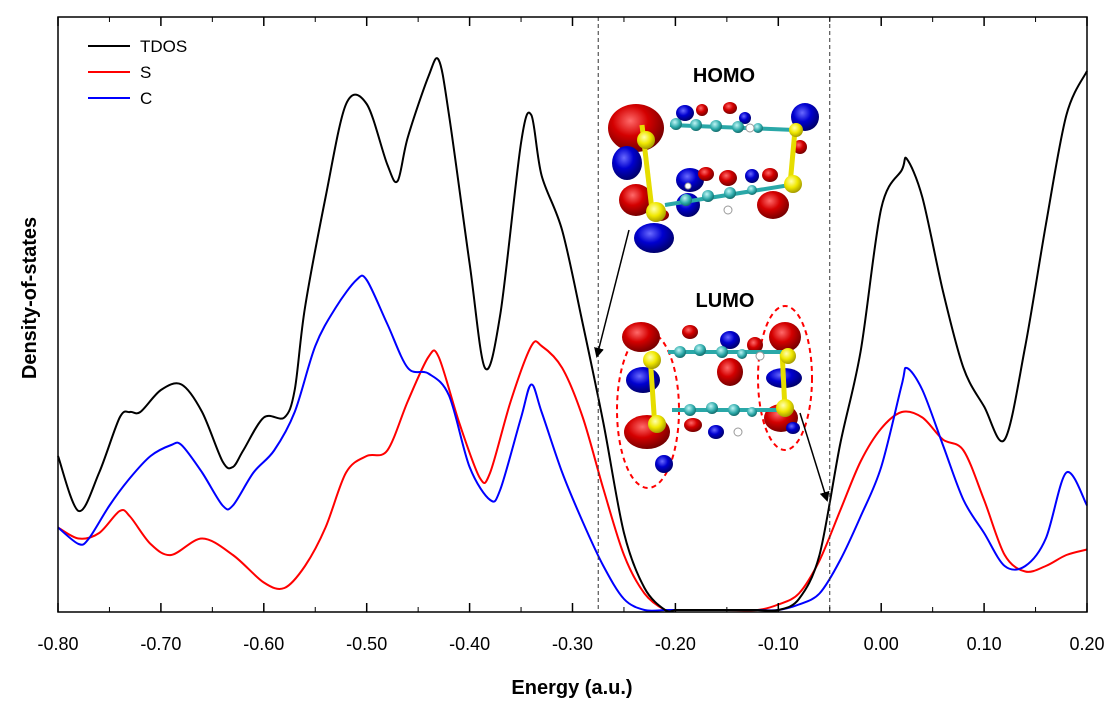  I want to click on legend: TDOS S C, so click(137, 72).